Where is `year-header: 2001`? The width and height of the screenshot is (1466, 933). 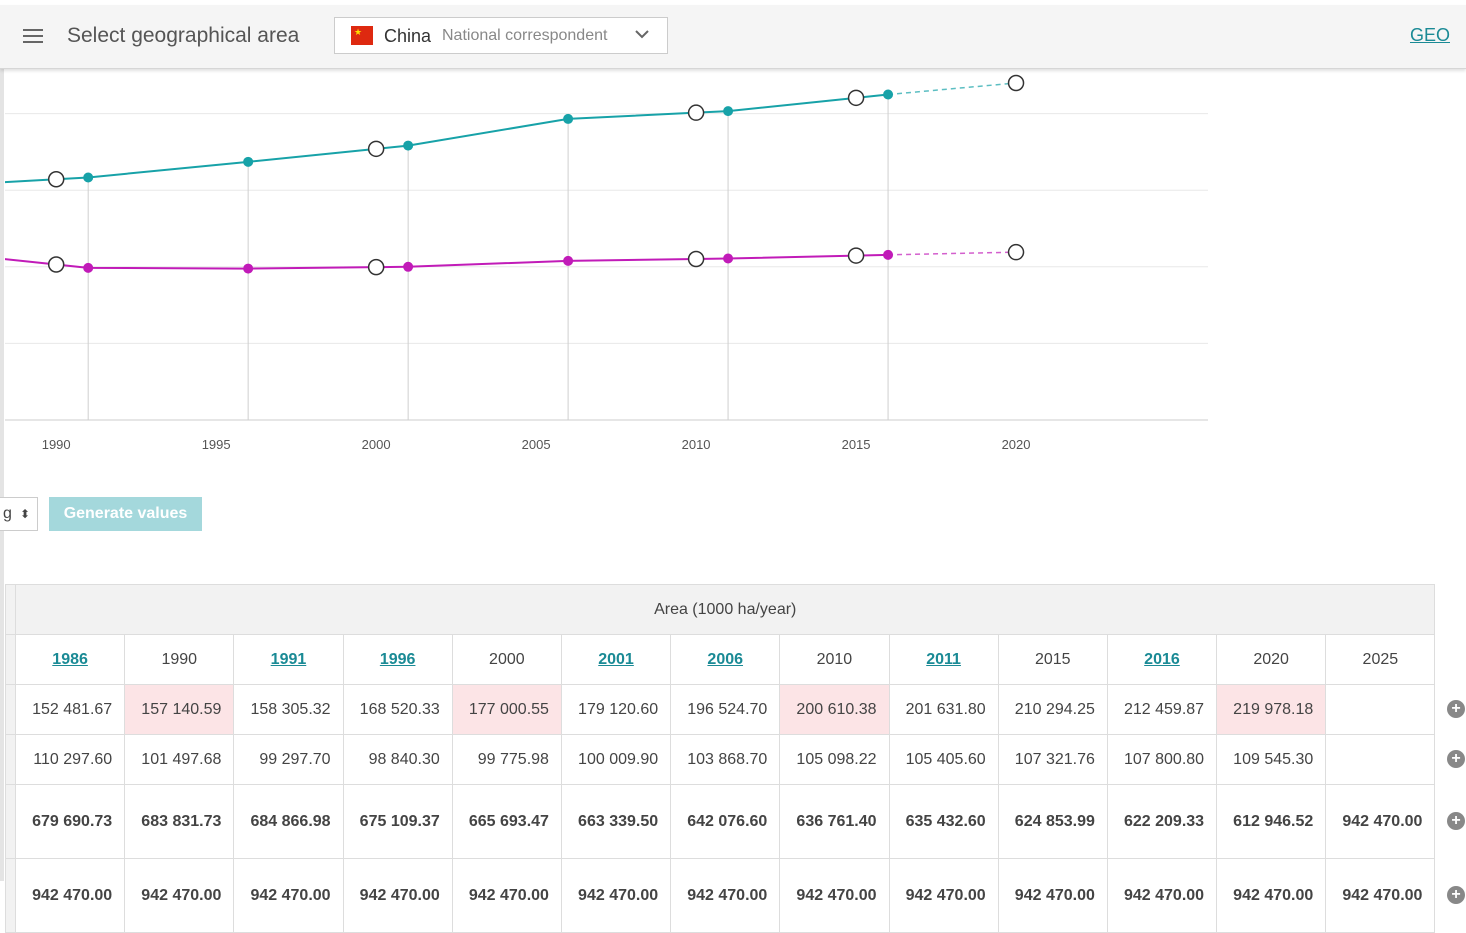
year-header: 2001 is located at coordinates (616, 659).